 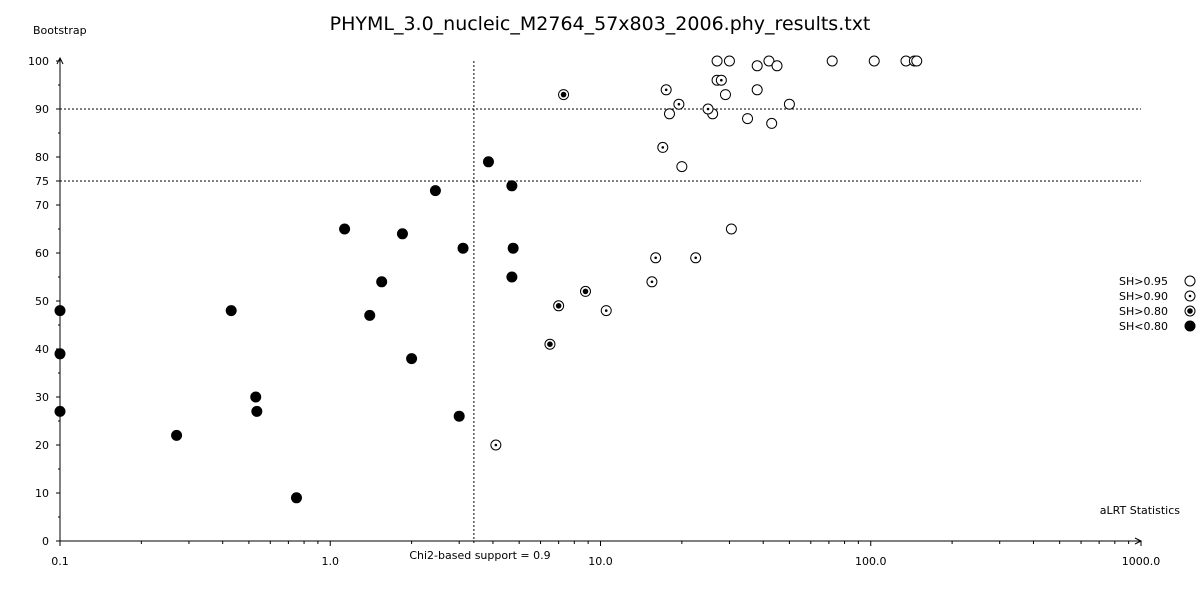 What do you see at coordinates (1140, 510) in the screenshot?
I see `x-axis-label: aLRT Statistics` at bounding box center [1140, 510].